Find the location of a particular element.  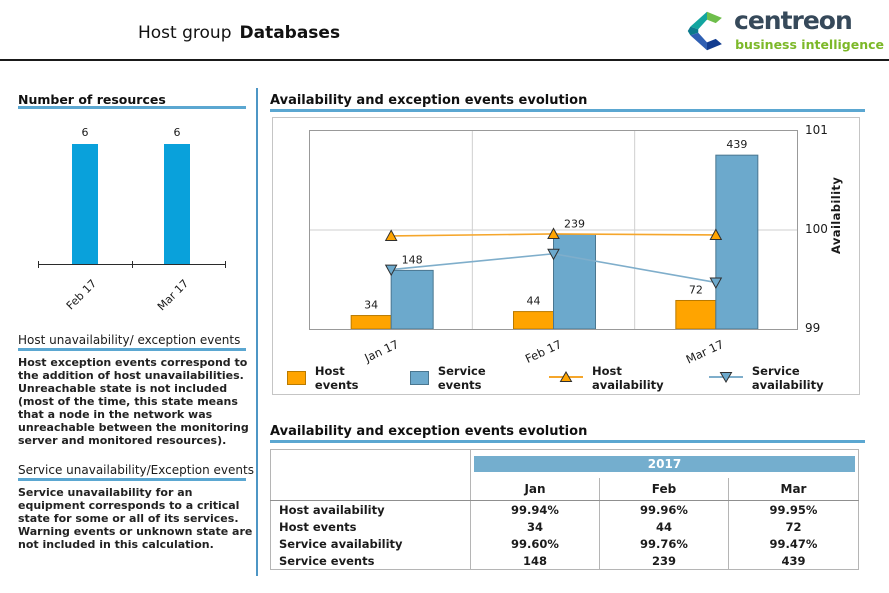

legend-item-host-events: Host events is located at coordinates (335, 378).